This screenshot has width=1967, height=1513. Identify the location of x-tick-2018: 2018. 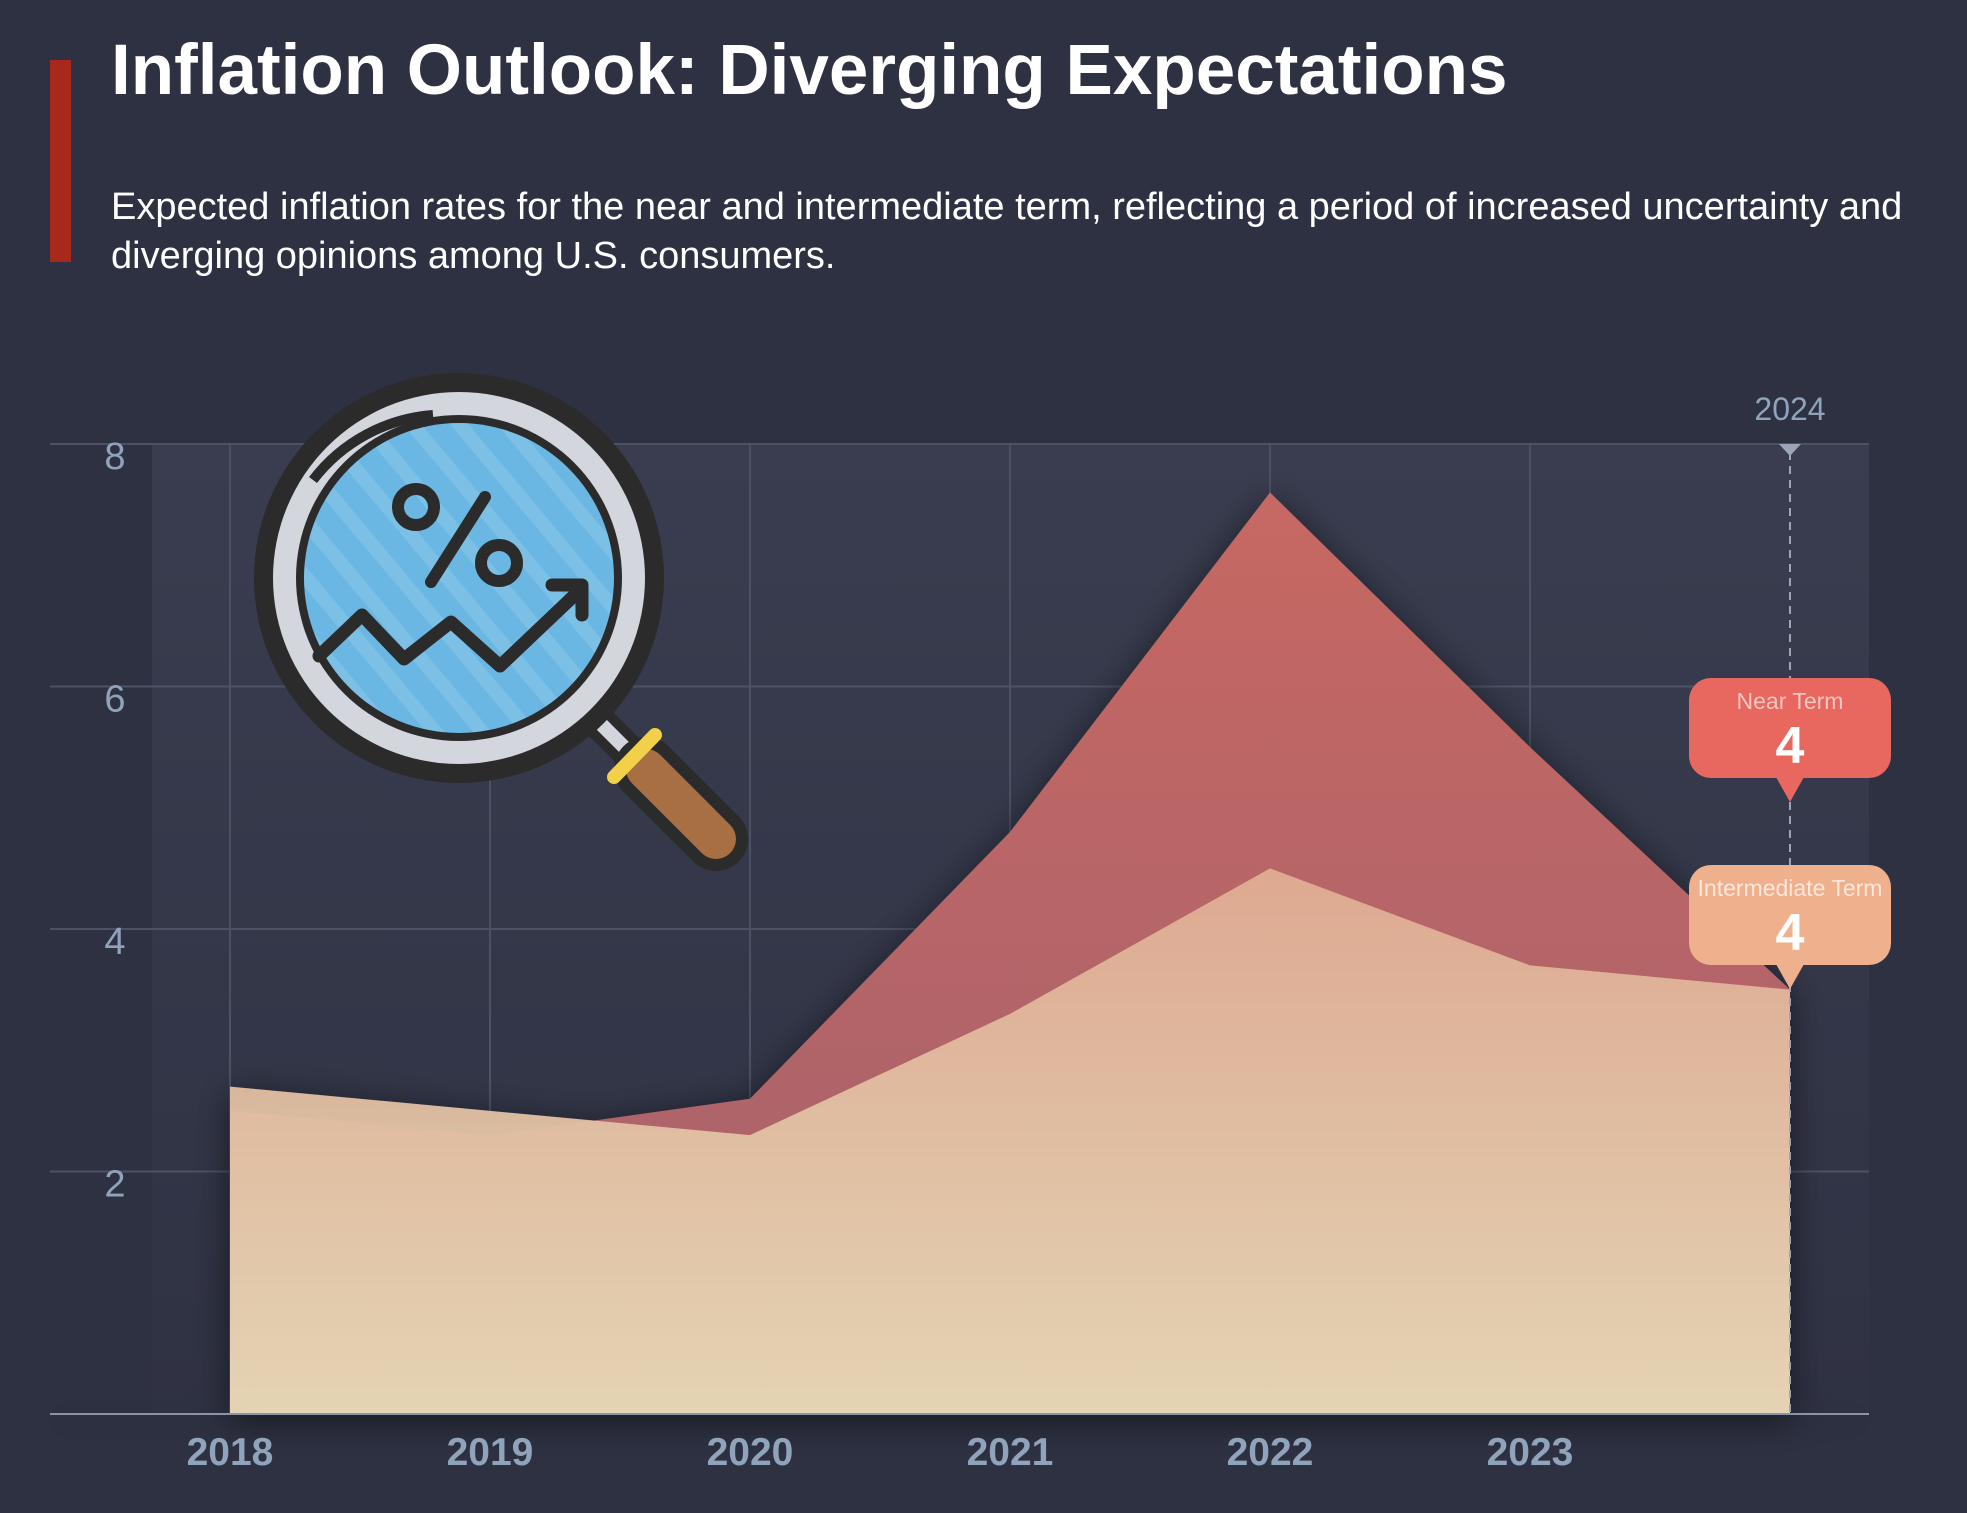
(230, 1452).